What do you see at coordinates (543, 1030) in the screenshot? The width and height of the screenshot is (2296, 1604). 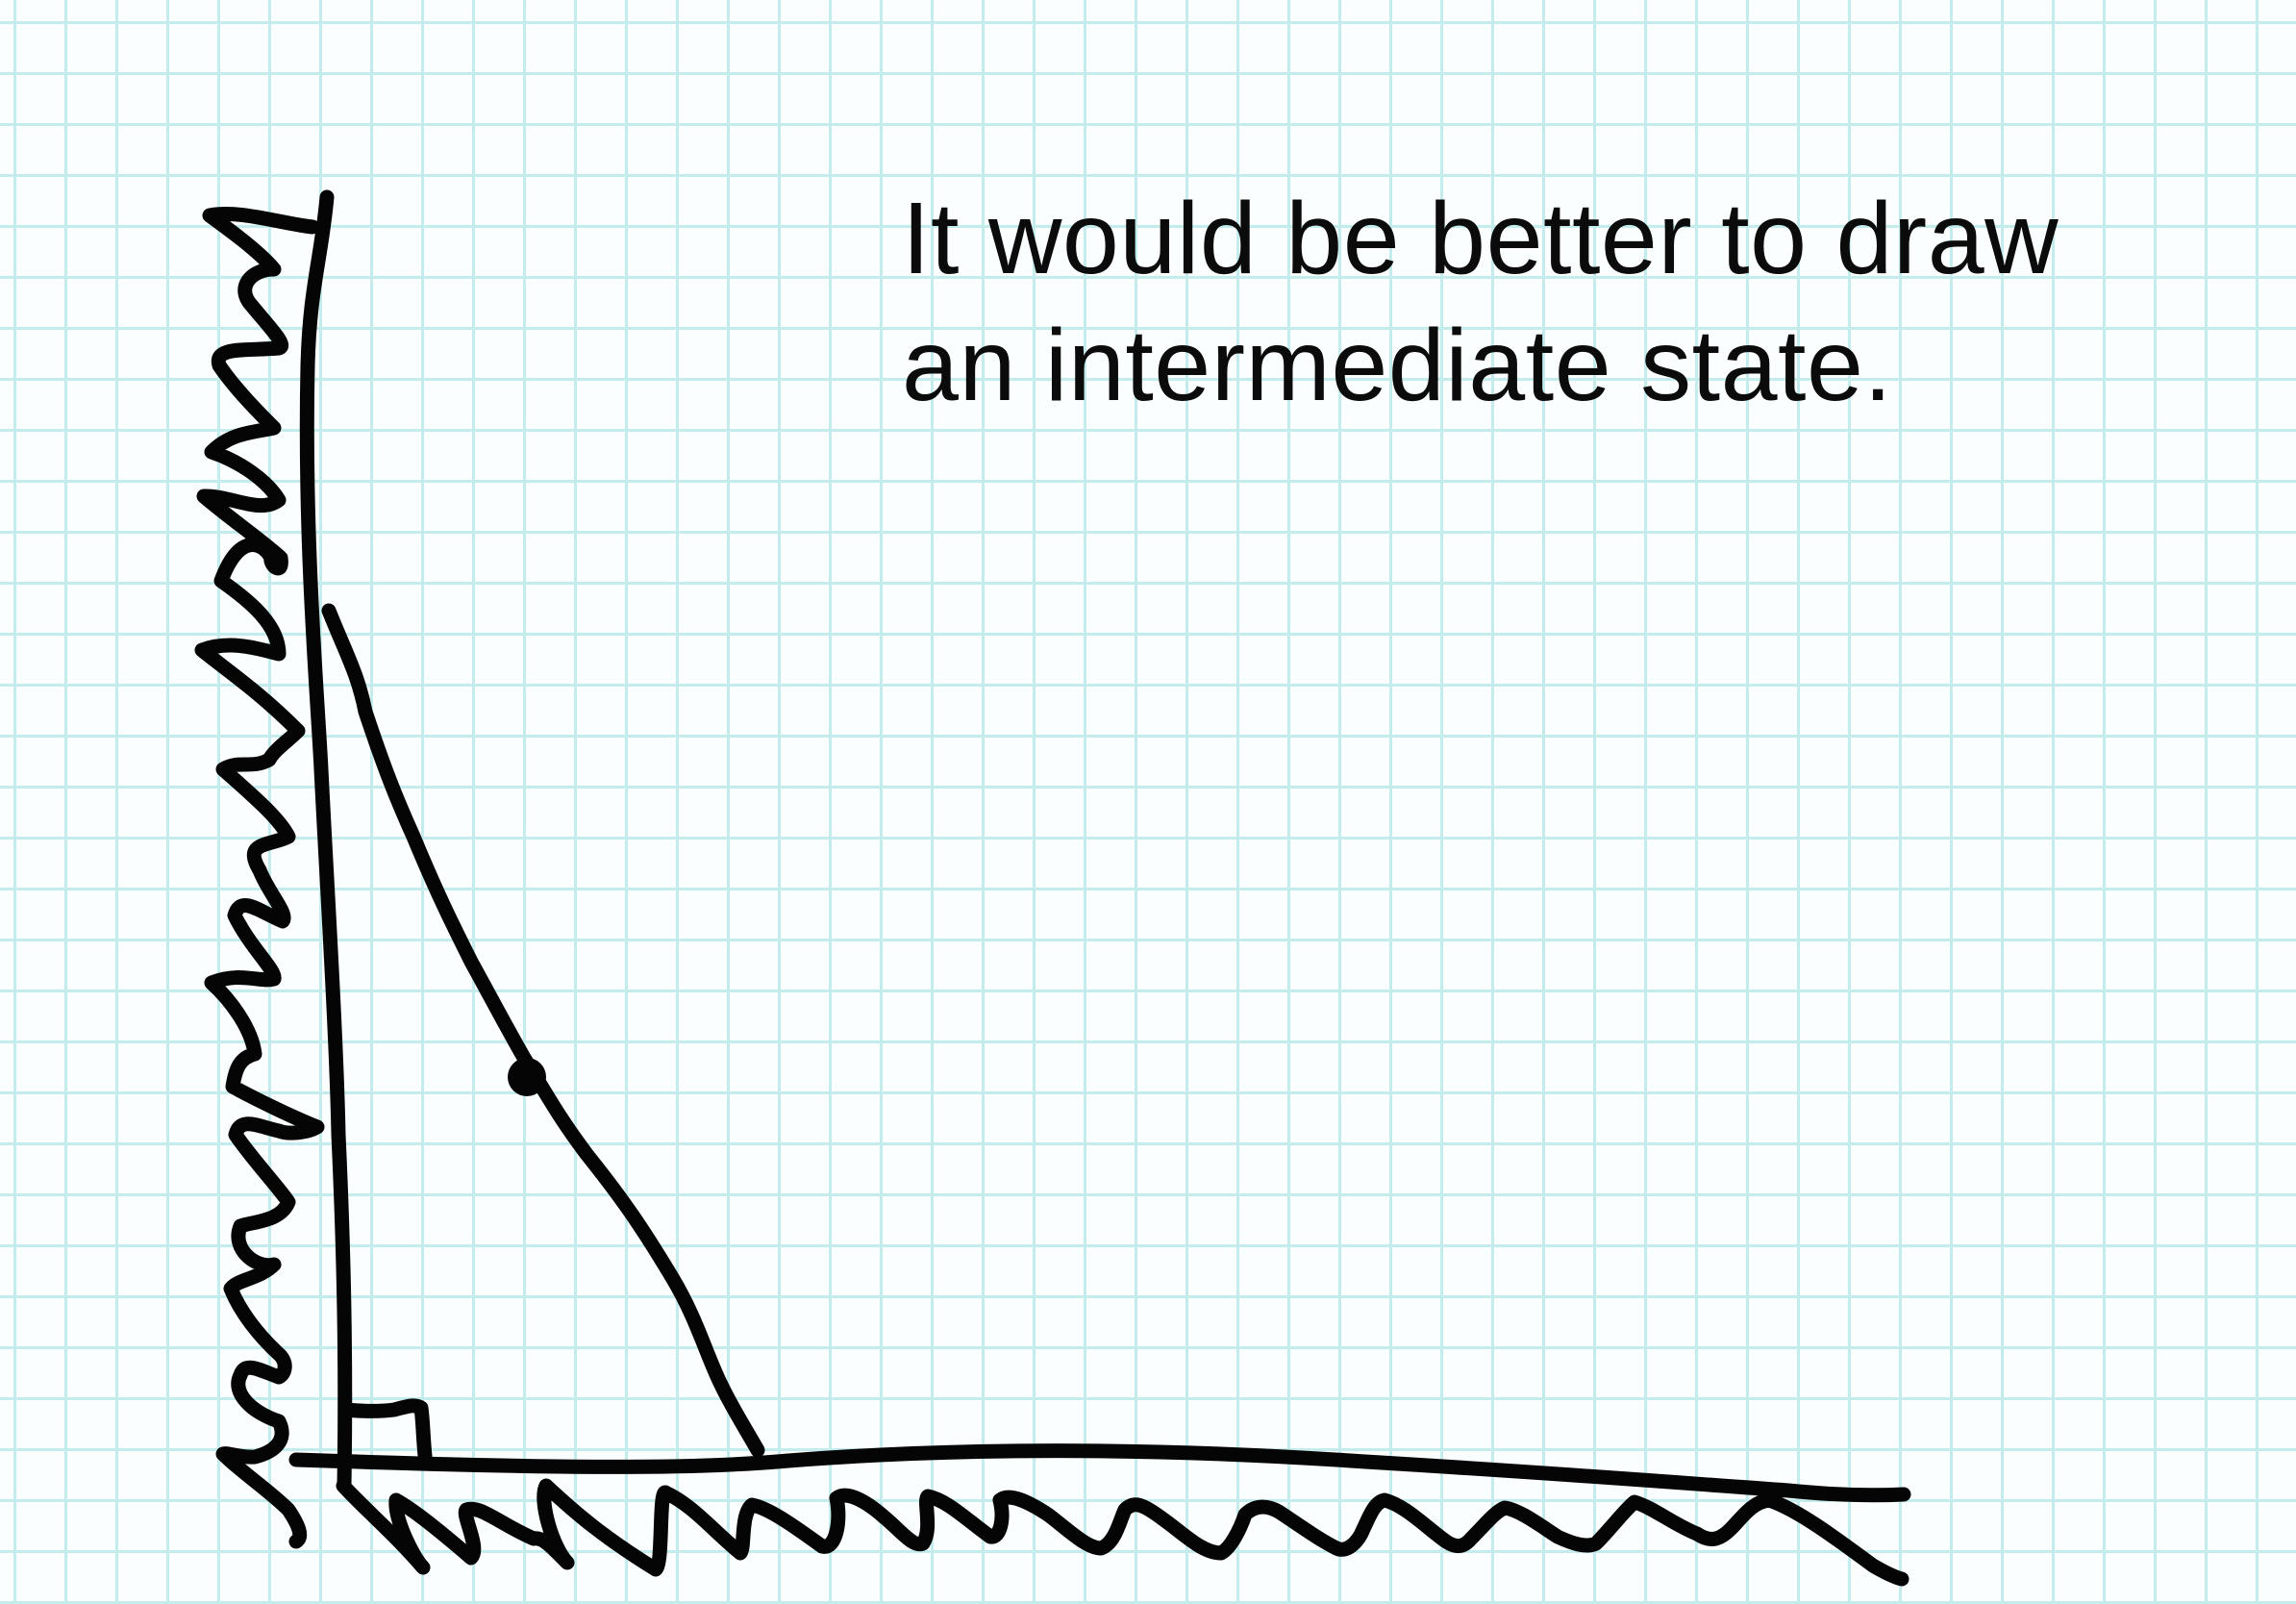 I see `curve-line` at bounding box center [543, 1030].